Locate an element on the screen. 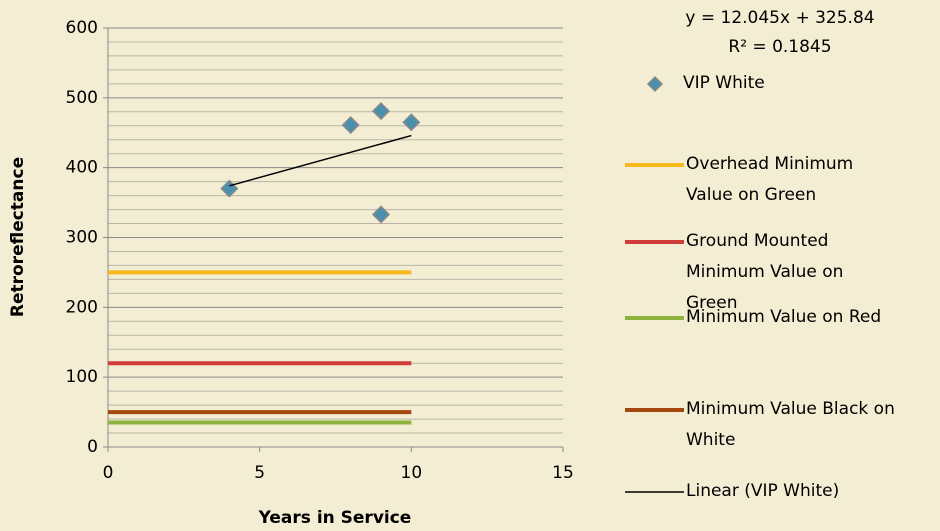 The image size is (940, 531). legend-label: Ground Mounted Minimum Value on Green is located at coordinates (765, 272).